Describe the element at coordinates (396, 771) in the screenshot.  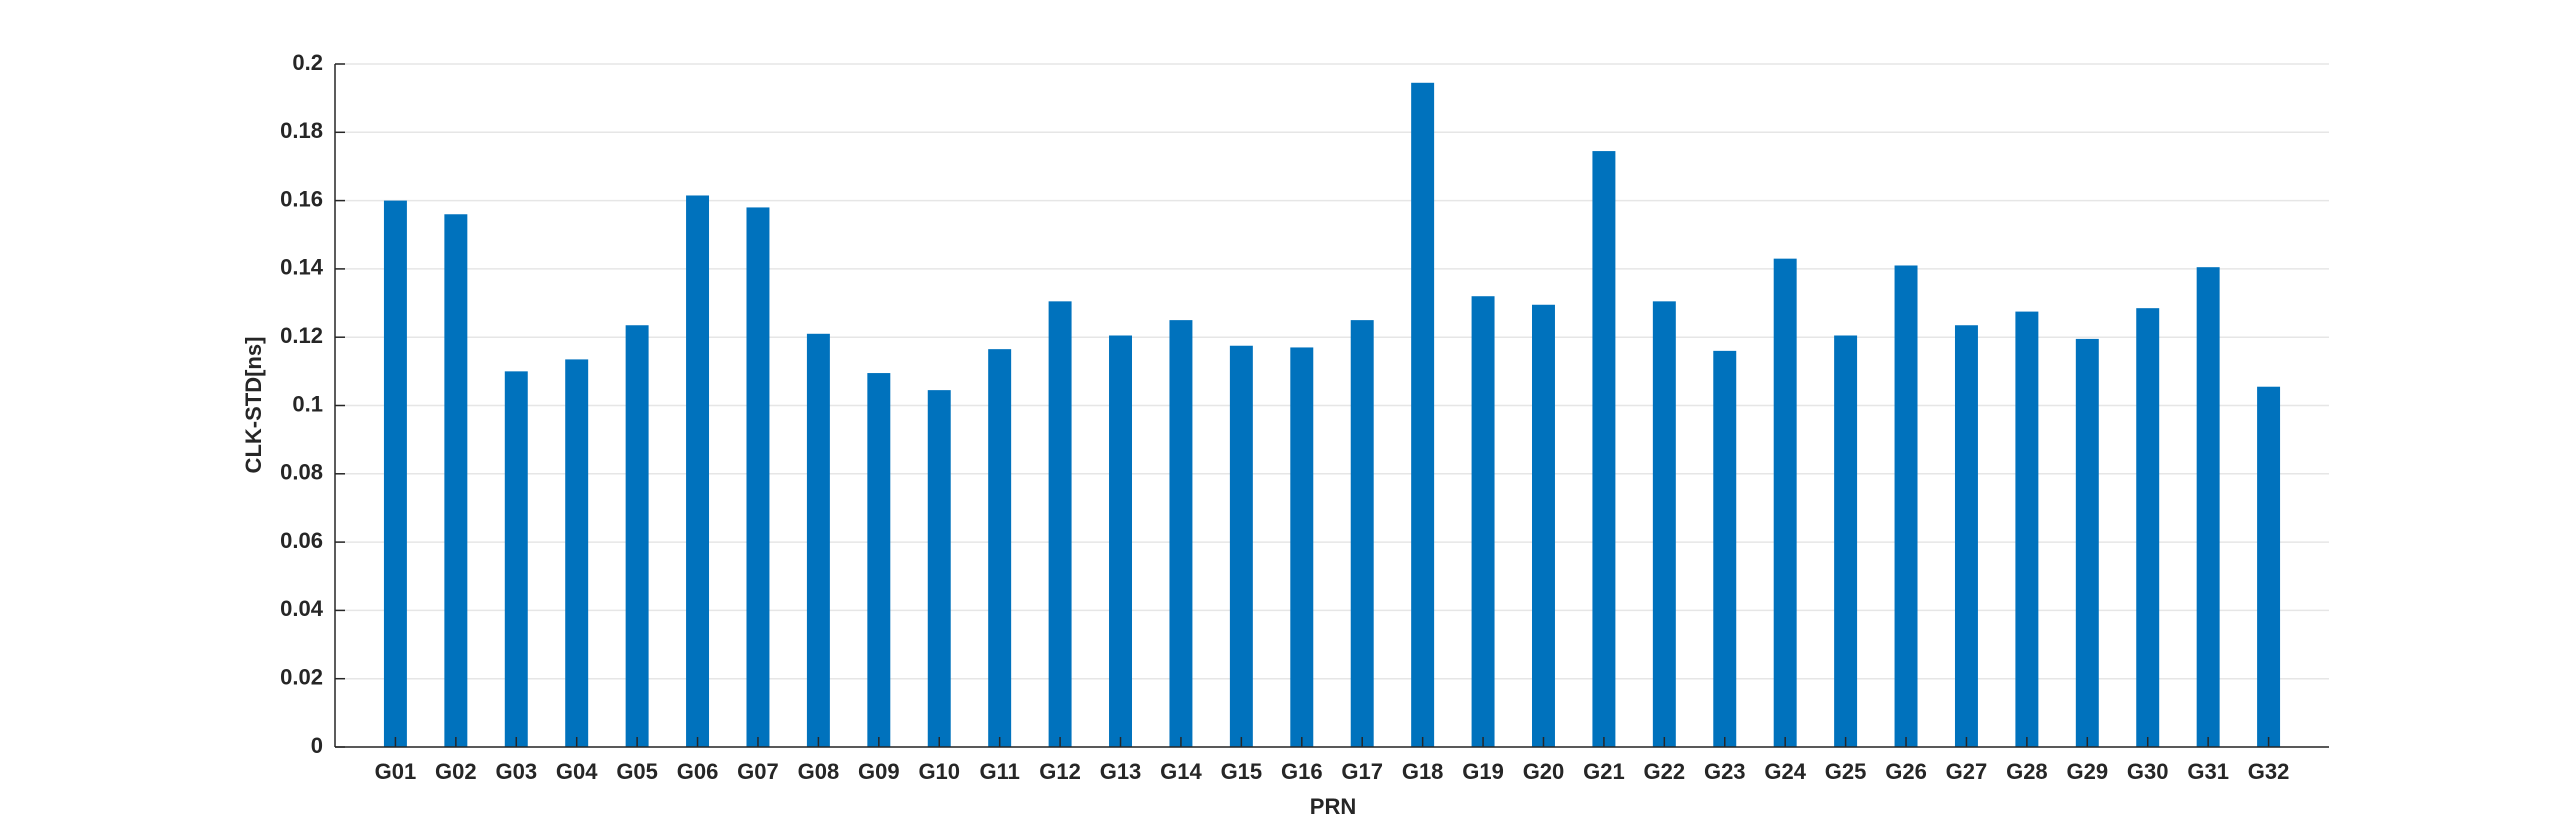
I see `x-tick-label: G01` at that location.